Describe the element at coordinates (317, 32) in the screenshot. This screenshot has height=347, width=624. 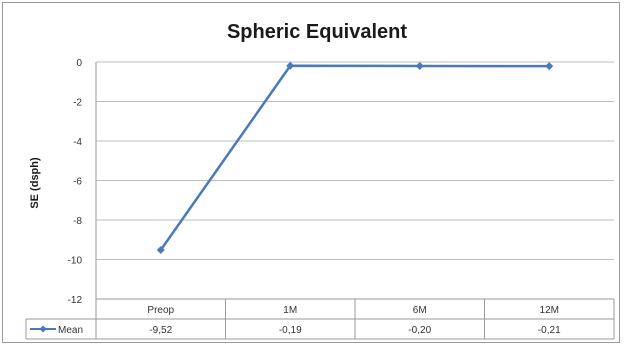
I see `chart-title: Spheric Equivalent` at that location.